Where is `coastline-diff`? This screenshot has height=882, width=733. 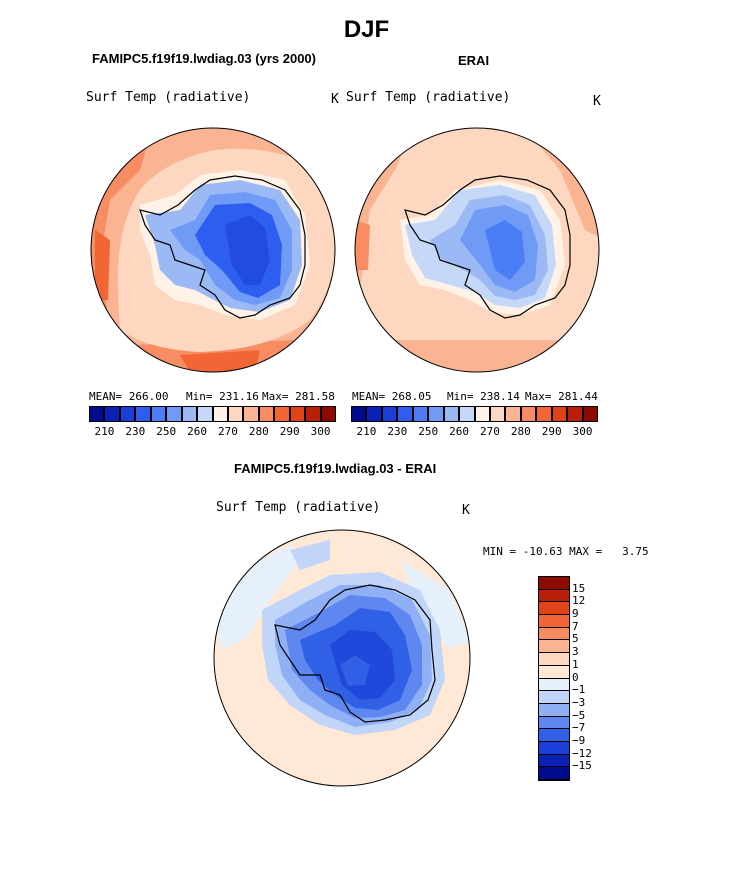
coastline-diff is located at coordinates (355, 653).